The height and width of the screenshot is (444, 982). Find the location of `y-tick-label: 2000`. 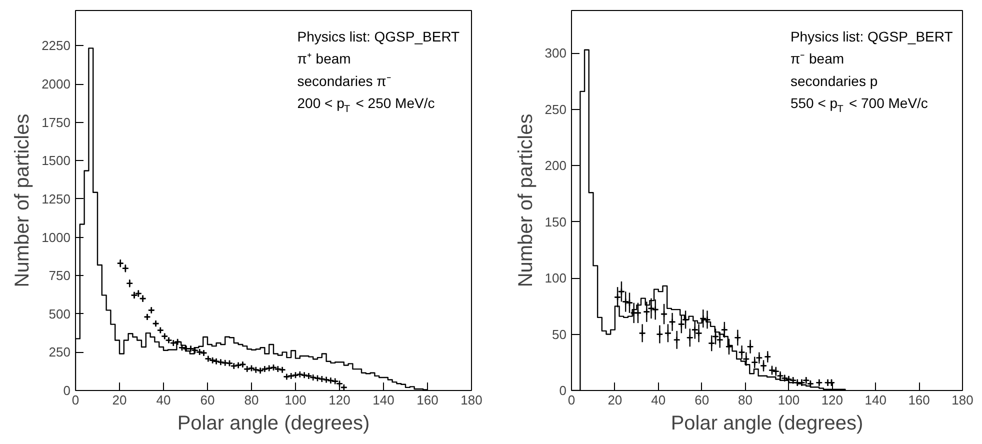

y-tick-label: 2000 is located at coordinates (56, 84).